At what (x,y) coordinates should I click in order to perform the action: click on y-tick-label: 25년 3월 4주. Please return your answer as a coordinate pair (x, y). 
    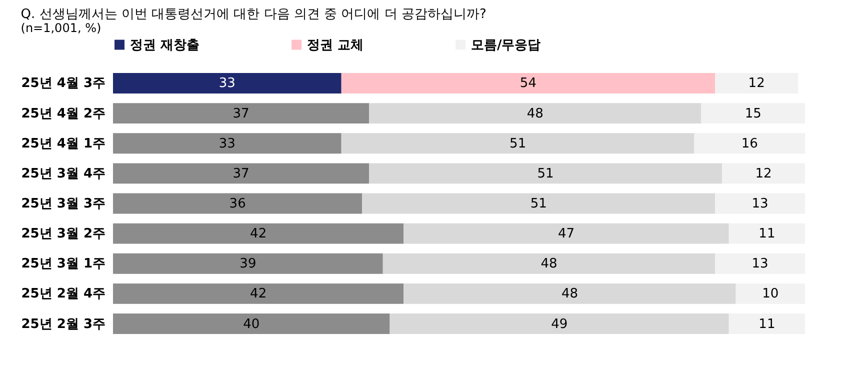
    Looking at the image, I should click on (63, 174).